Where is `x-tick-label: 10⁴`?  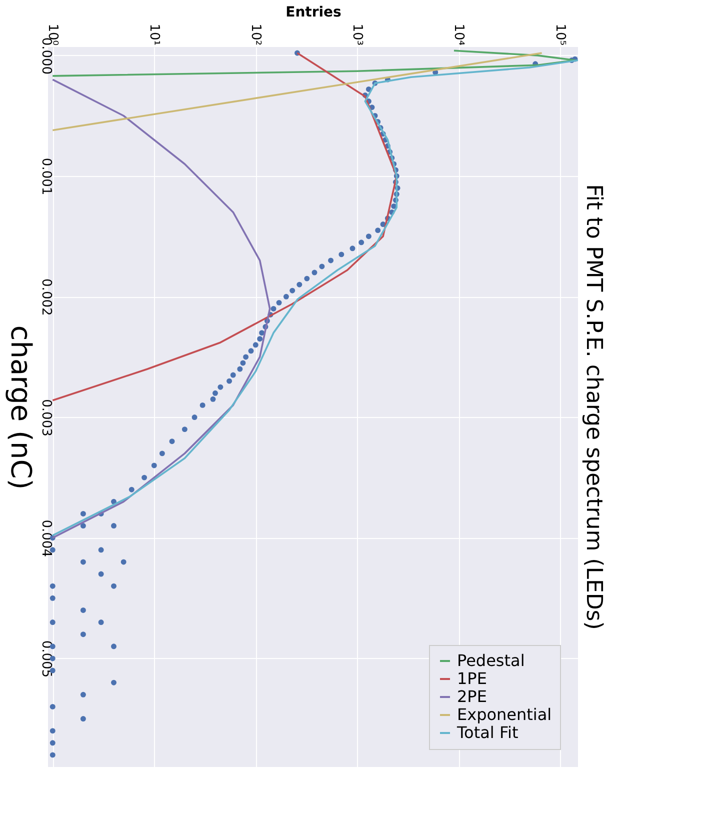 x-tick-label: 10⁴ is located at coordinates (458, 35).